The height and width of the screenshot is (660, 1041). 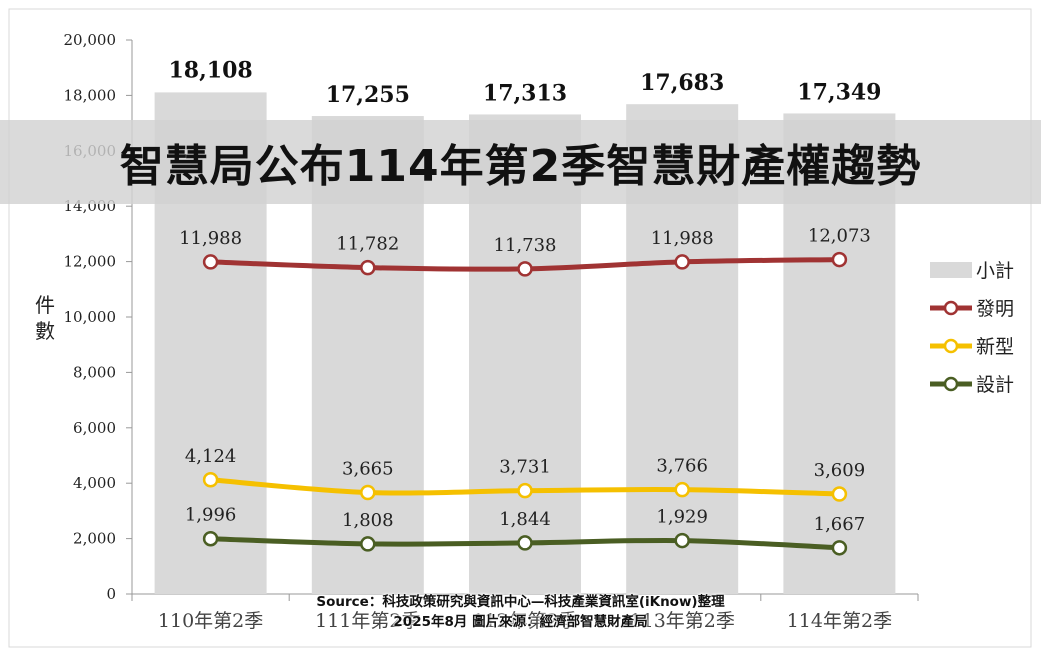 What do you see at coordinates (210, 70) in the screenshot?
I see `bar-data-label: 18,108` at bounding box center [210, 70].